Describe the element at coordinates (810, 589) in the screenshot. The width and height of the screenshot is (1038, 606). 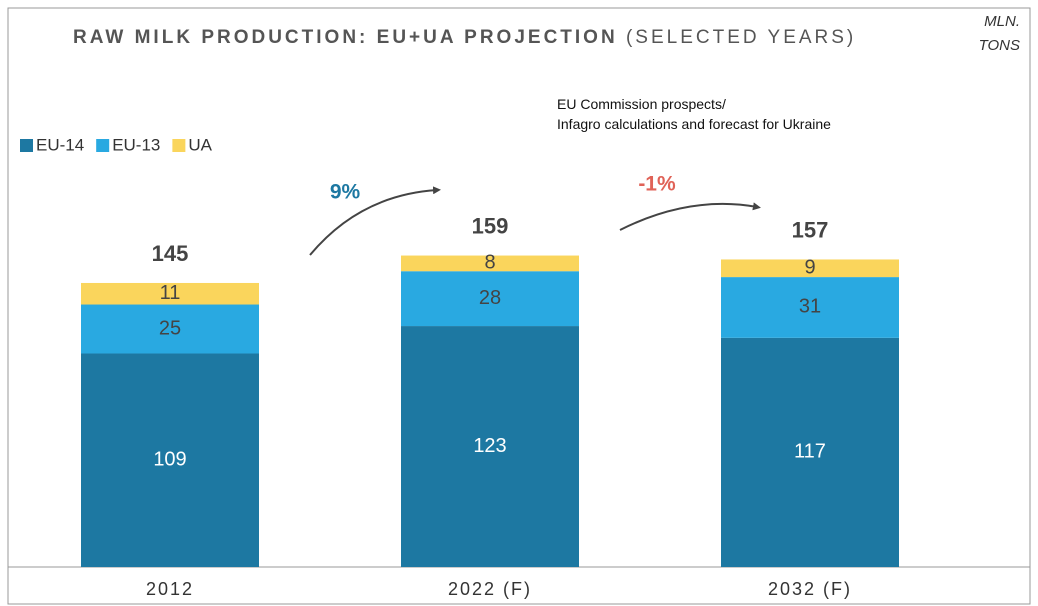
I see `x-tick-label: 2032 (F)` at that location.